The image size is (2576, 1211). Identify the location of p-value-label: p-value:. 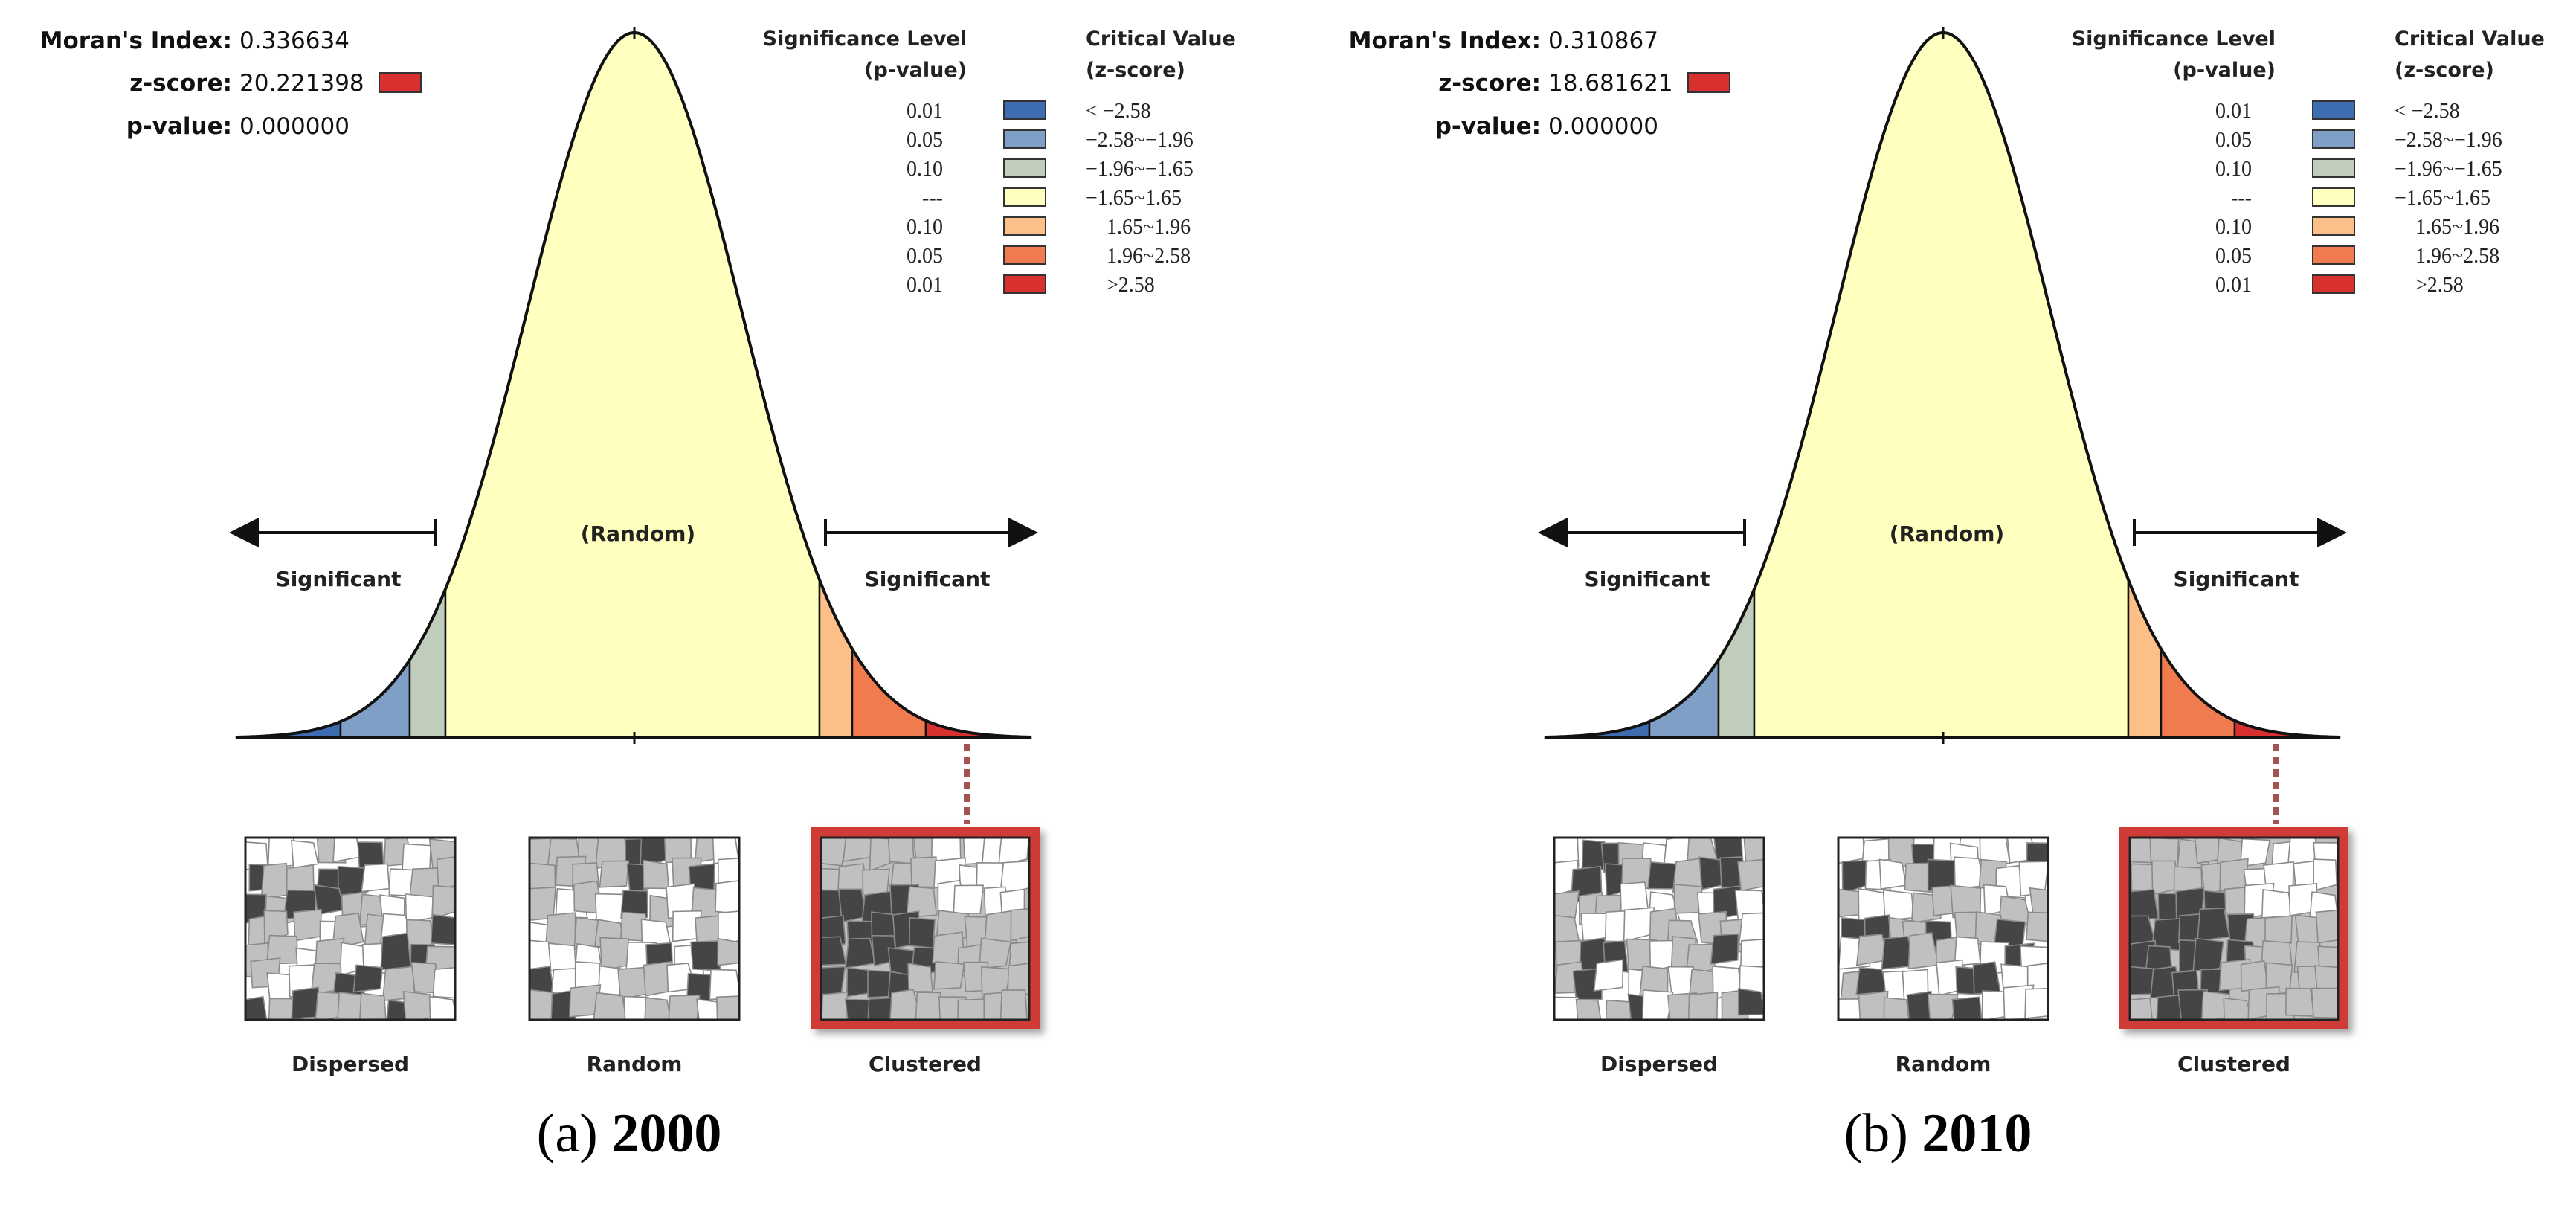
(1488, 127).